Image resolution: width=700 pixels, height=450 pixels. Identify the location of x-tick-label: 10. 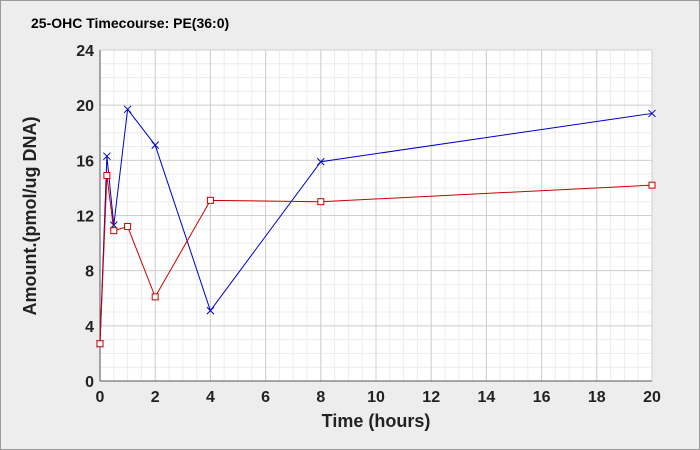
(376, 397).